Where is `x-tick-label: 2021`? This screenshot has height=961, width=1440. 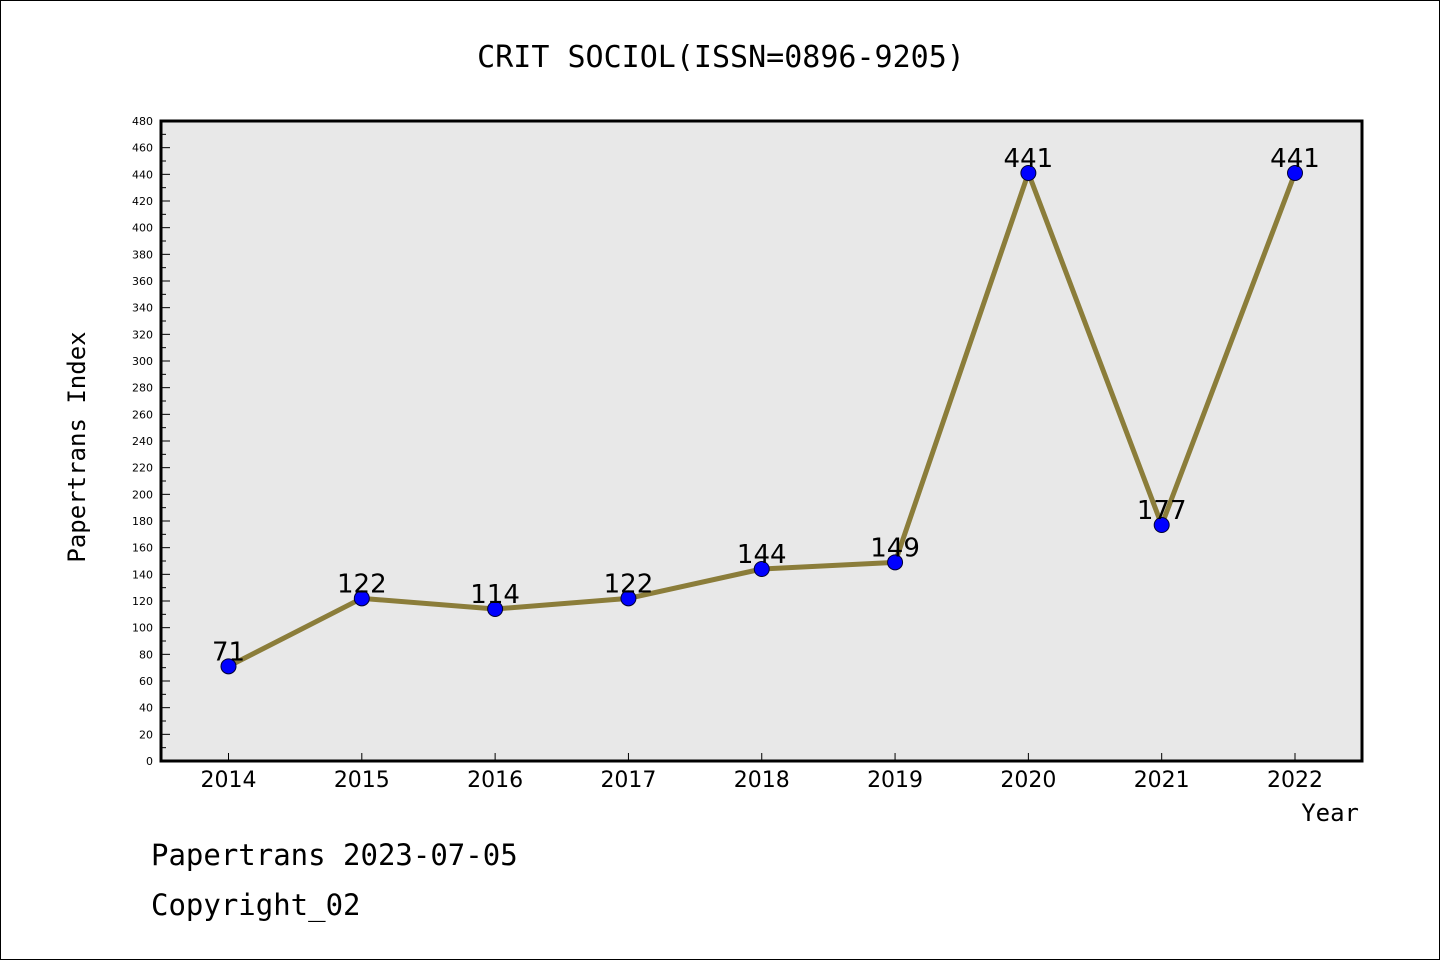 x-tick-label: 2021 is located at coordinates (1162, 780).